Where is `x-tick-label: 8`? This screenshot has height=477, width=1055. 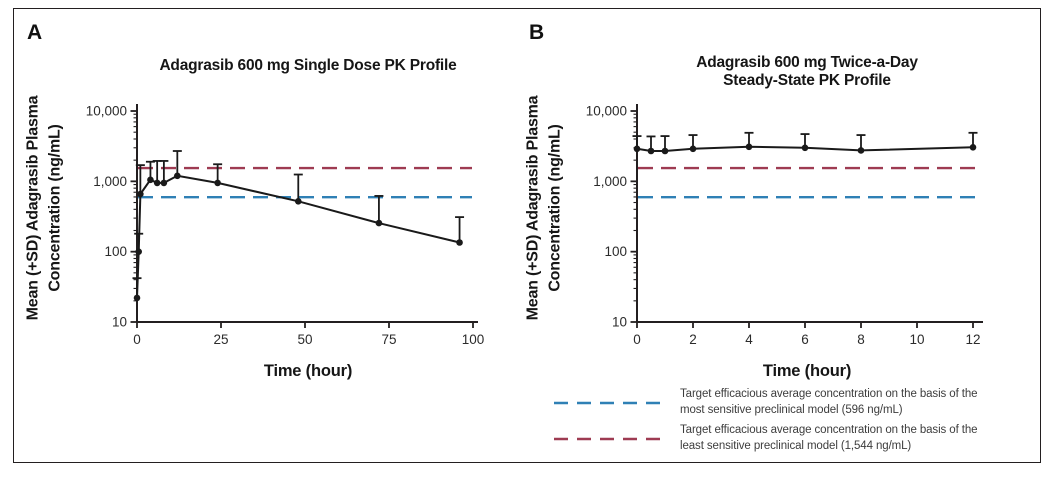 x-tick-label: 8 is located at coordinates (861, 339).